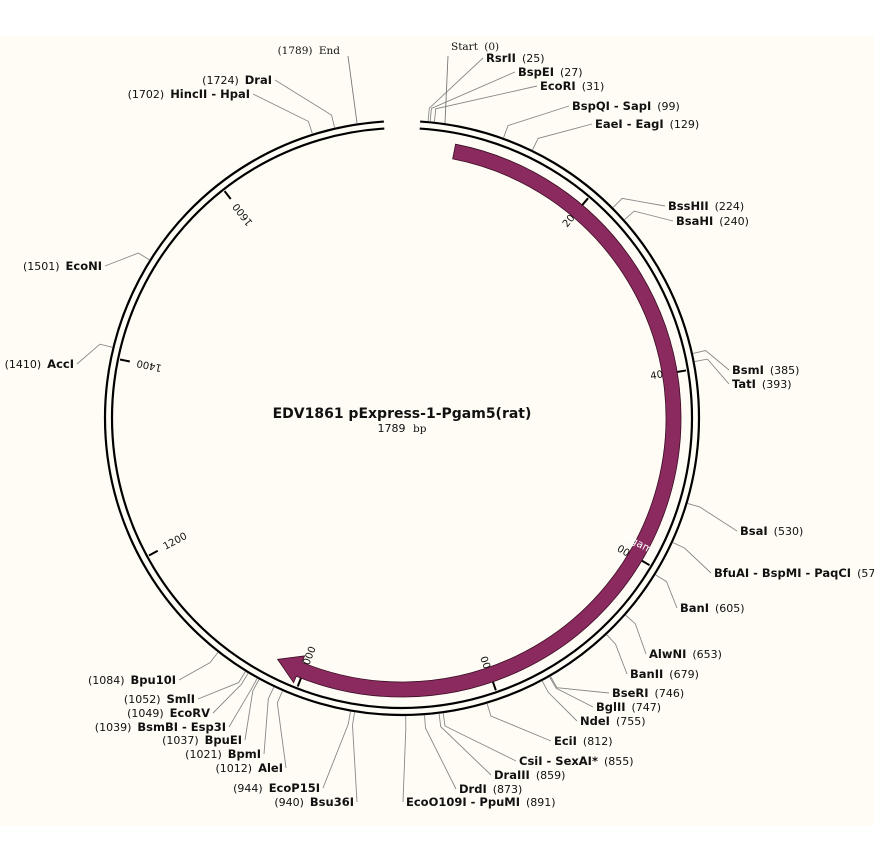  I want to click on site-label: (1012) AleI, so click(250, 768).